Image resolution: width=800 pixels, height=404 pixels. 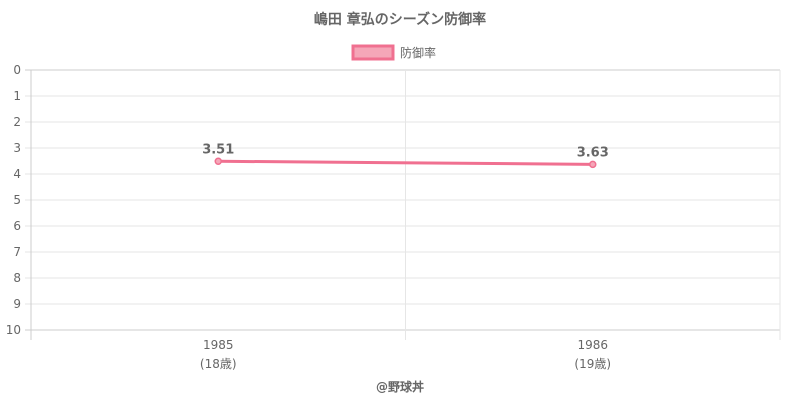 I want to click on y-tick-label: 3, so click(x=17, y=148).